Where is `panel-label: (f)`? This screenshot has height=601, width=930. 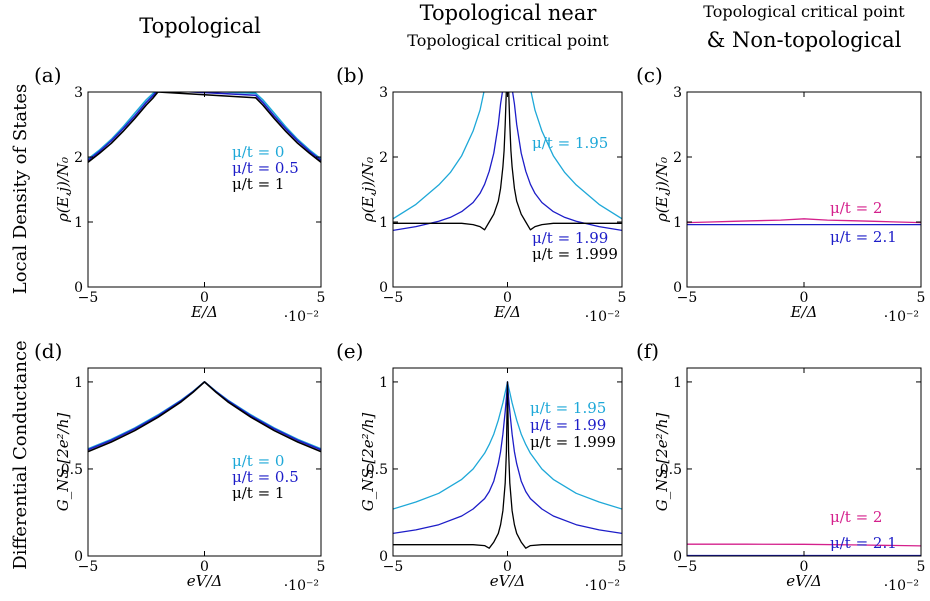 panel-label: (f) is located at coordinates (647, 351).